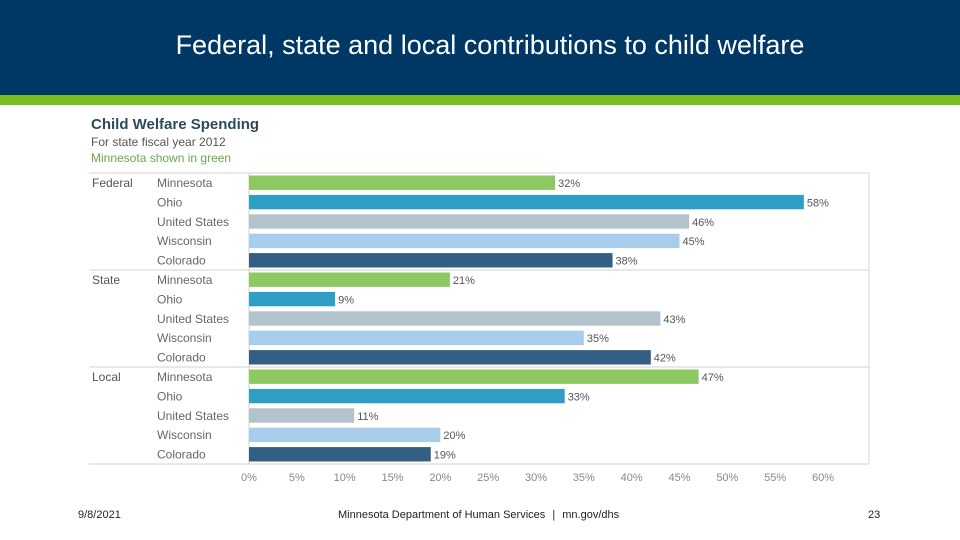  Describe the element at coordinates (823, 478) in the screenshot. I see `x-tick-label: 60%` at that location.